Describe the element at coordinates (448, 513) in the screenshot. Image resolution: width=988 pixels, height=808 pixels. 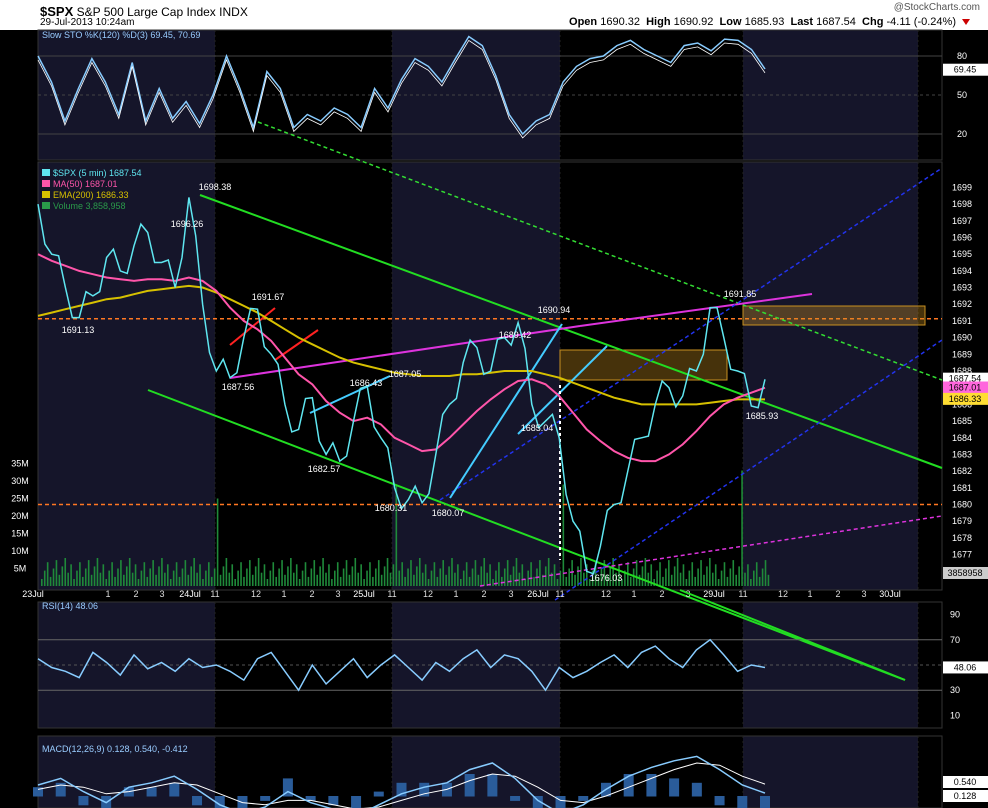
I see `price-annotation-1680.07: 1680.07` at that location.